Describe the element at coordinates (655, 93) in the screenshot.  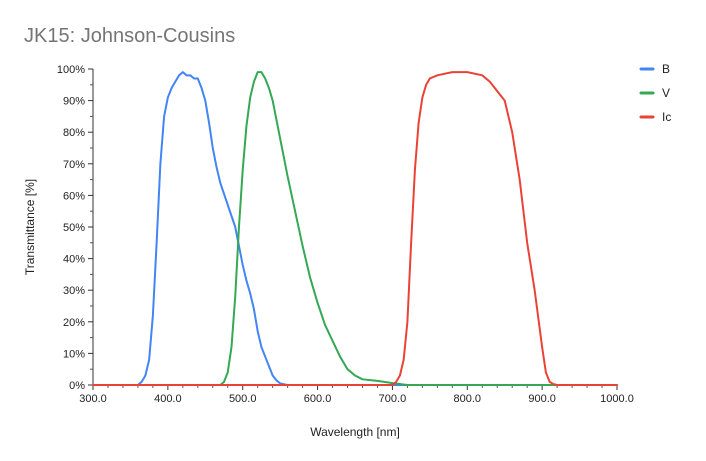
I see `legend: BV Ic` at that location.